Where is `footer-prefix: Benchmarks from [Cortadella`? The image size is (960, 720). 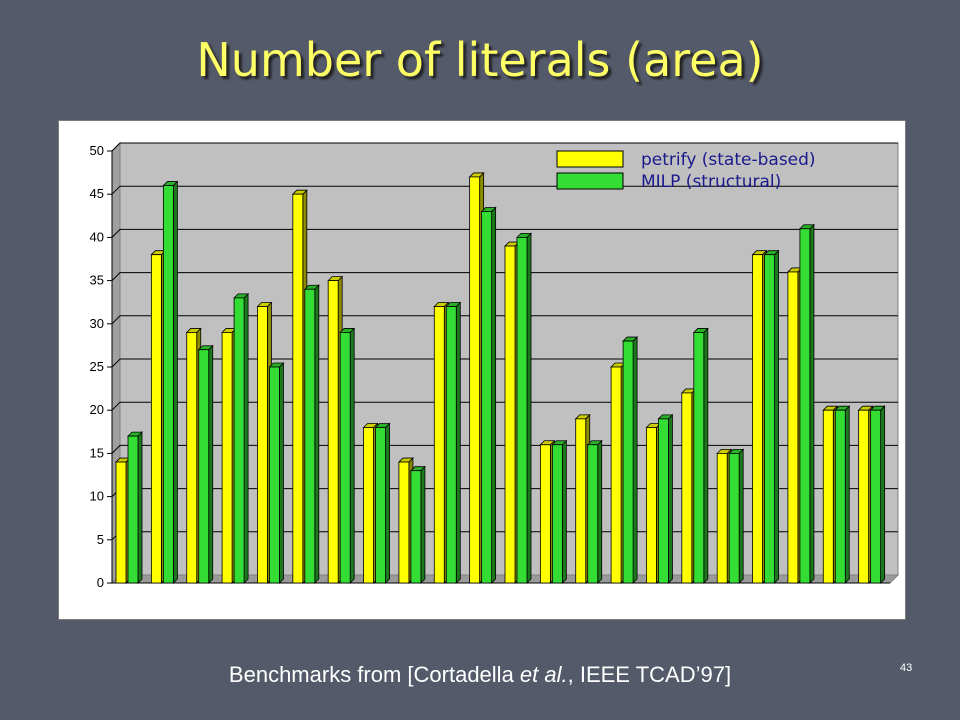
footer-prefix: Benchmarks from [Cortadella is located at coordinates (374, 674).